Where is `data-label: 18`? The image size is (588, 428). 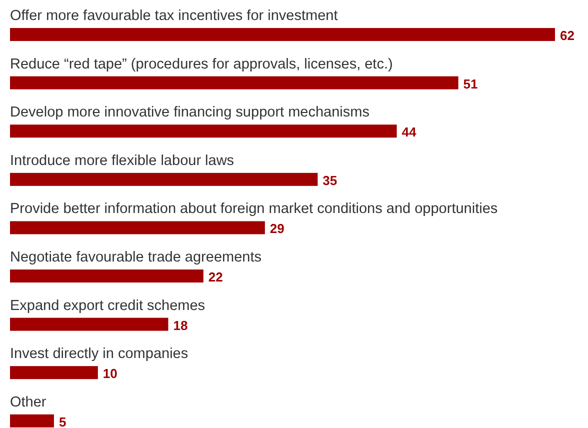
data-label: 18 is located at coordinates (180, 325).